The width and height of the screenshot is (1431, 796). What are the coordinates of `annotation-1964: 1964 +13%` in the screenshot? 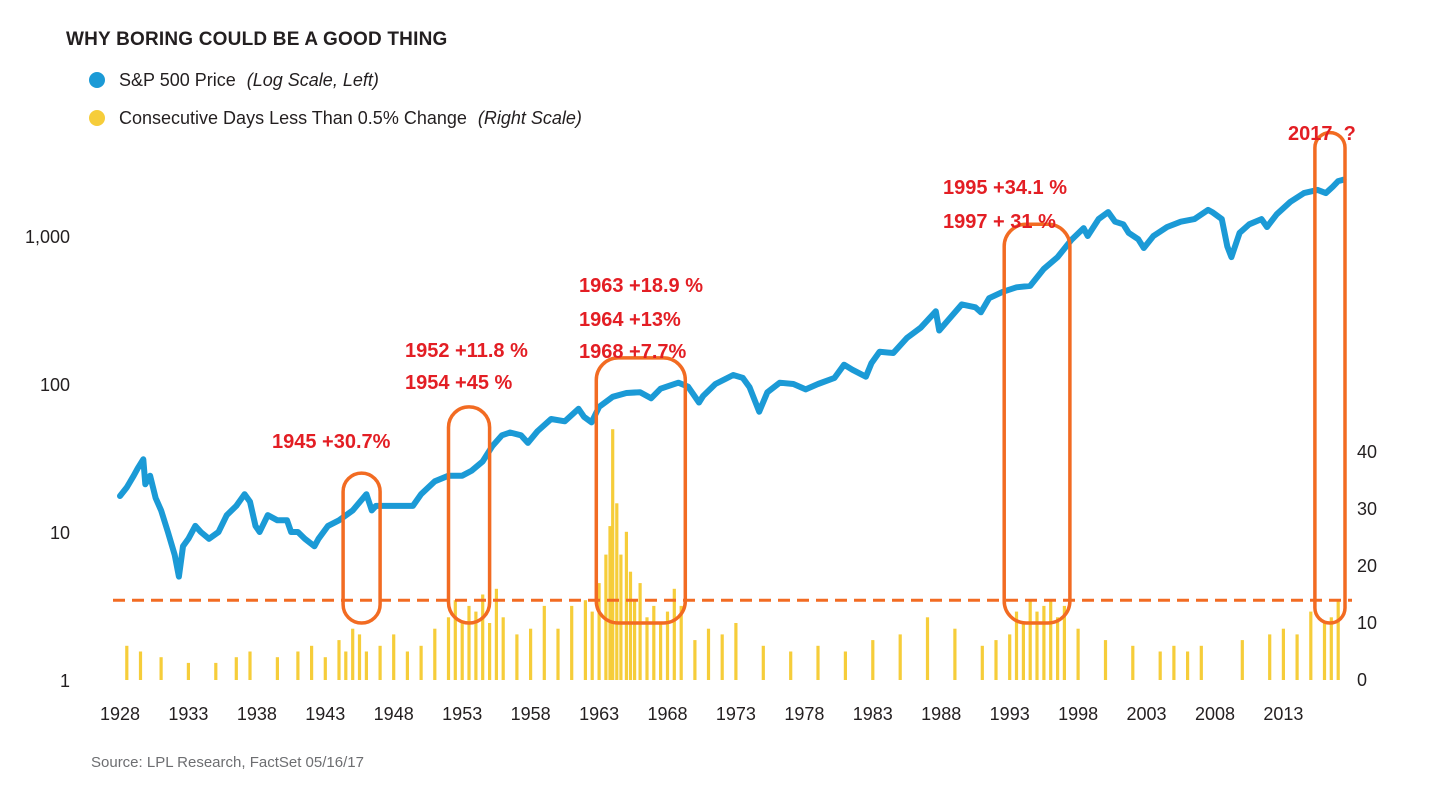 It's located at (630, 320).